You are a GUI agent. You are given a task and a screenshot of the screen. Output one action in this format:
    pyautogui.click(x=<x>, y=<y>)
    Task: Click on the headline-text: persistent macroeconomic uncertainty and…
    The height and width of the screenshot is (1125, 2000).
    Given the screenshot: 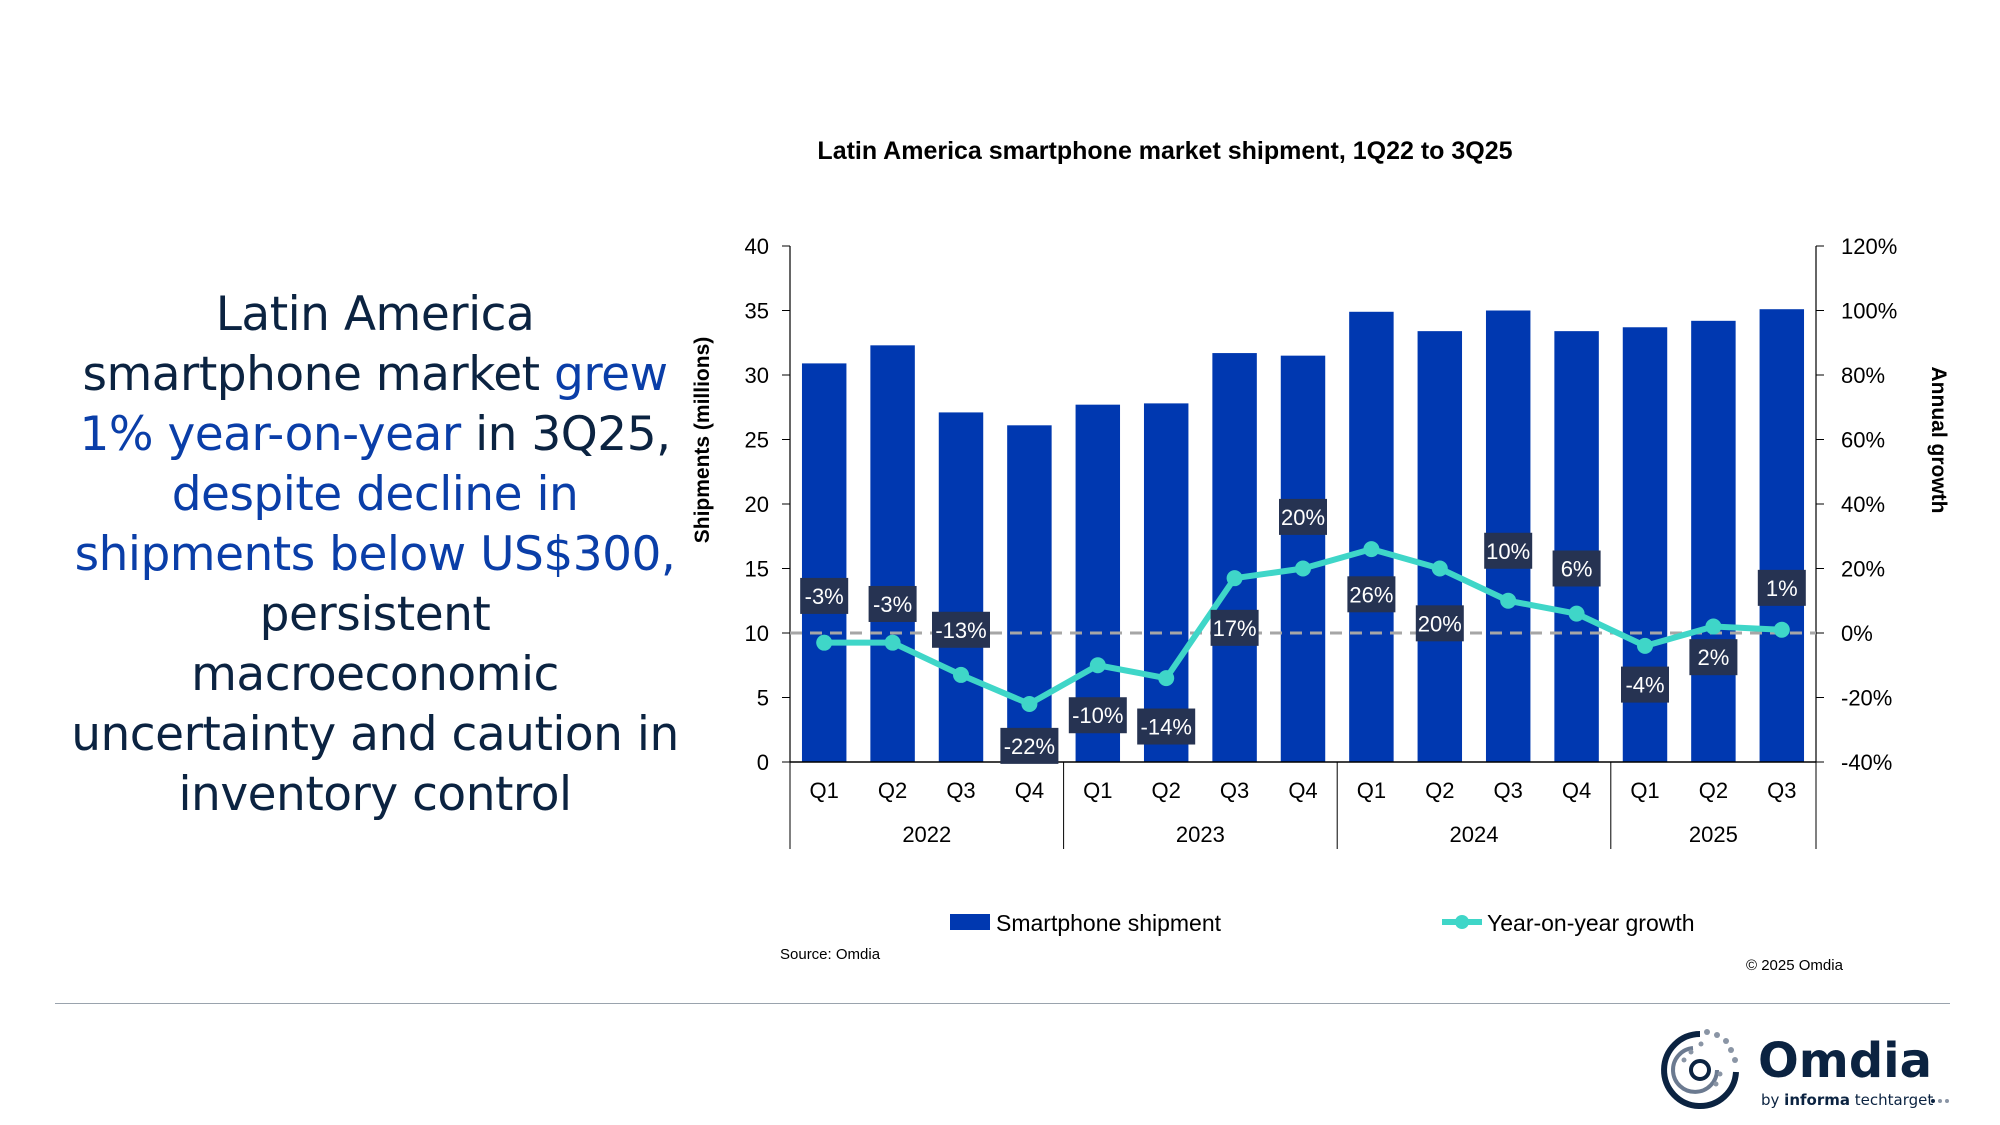 What is the action you would take?
    pyautogui.click(x=375, y=704)
    